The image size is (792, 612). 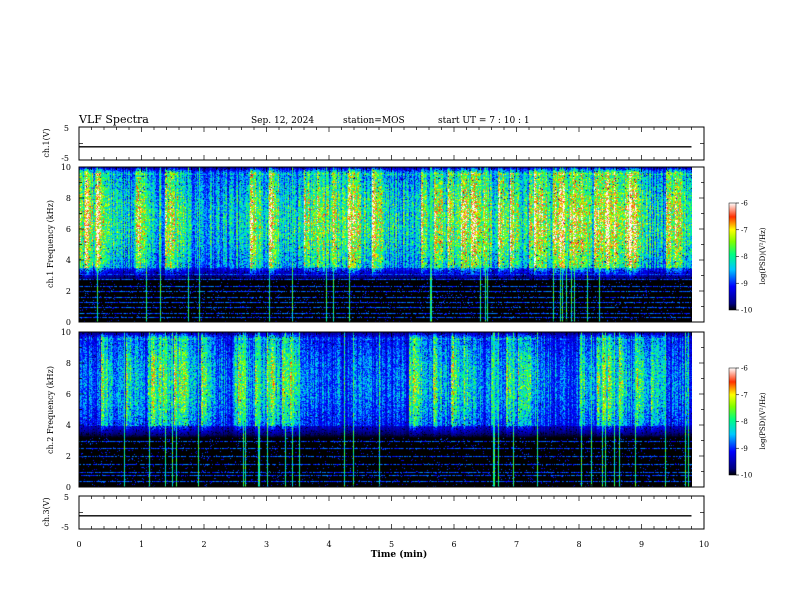 What do you see at coordinates (704, 544) in the screenshot?
I see `x-tick-label: 10` at bounding box center [704, 544].